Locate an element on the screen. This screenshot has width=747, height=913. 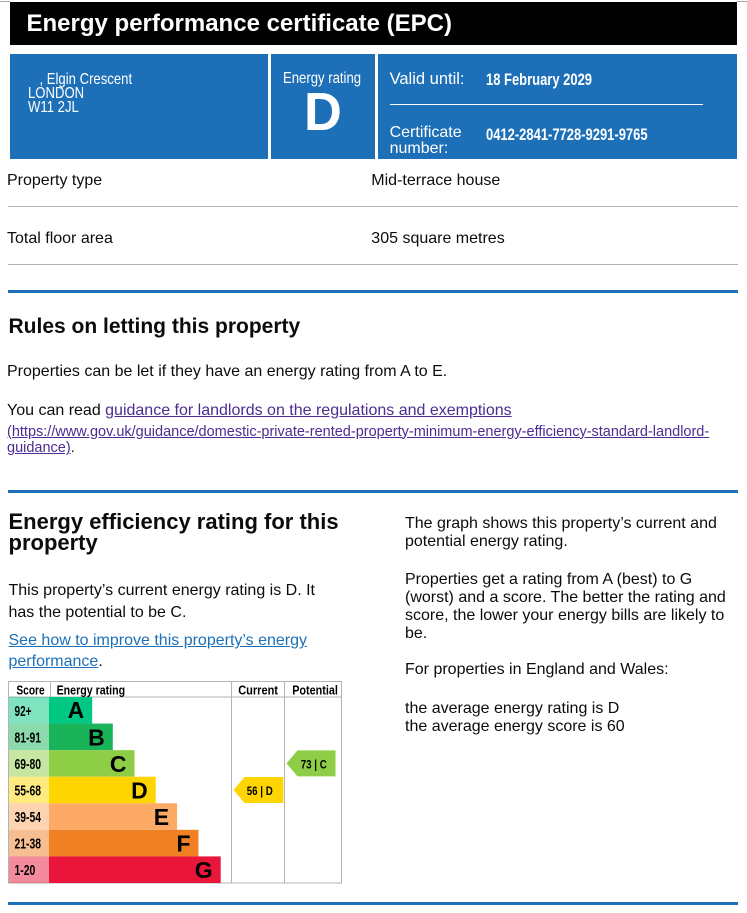
svg-text: Current is located at coordinates (258, 690).